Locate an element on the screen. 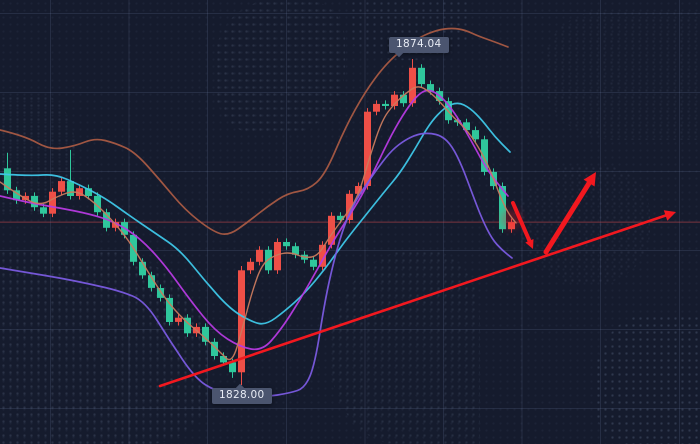  pullback-arrow-head is located at coordinates (529, 244).